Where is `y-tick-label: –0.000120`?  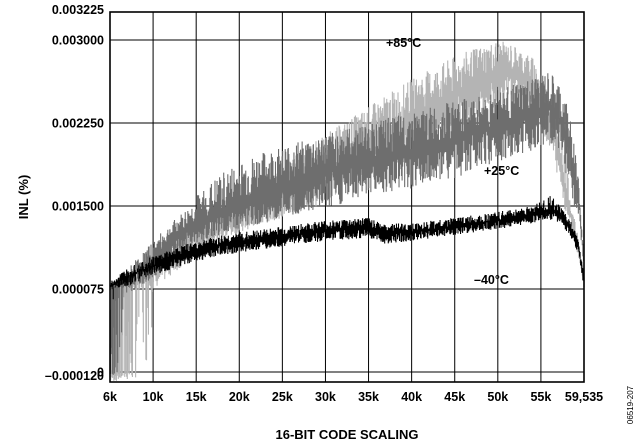 y-tick-label: –0.000120 is located at coordinates (74, 376).